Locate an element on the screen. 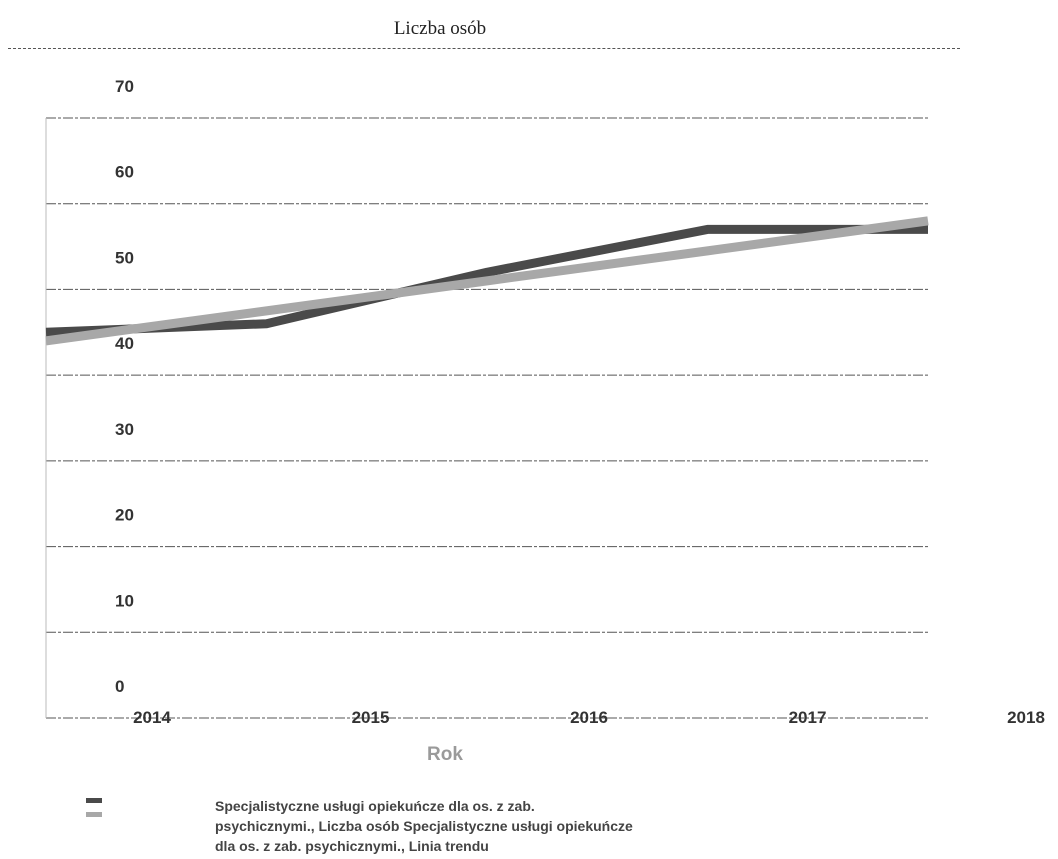 The image size is (1058, 859). chart-title: Liczba osób is located at coordinates (440, 28).